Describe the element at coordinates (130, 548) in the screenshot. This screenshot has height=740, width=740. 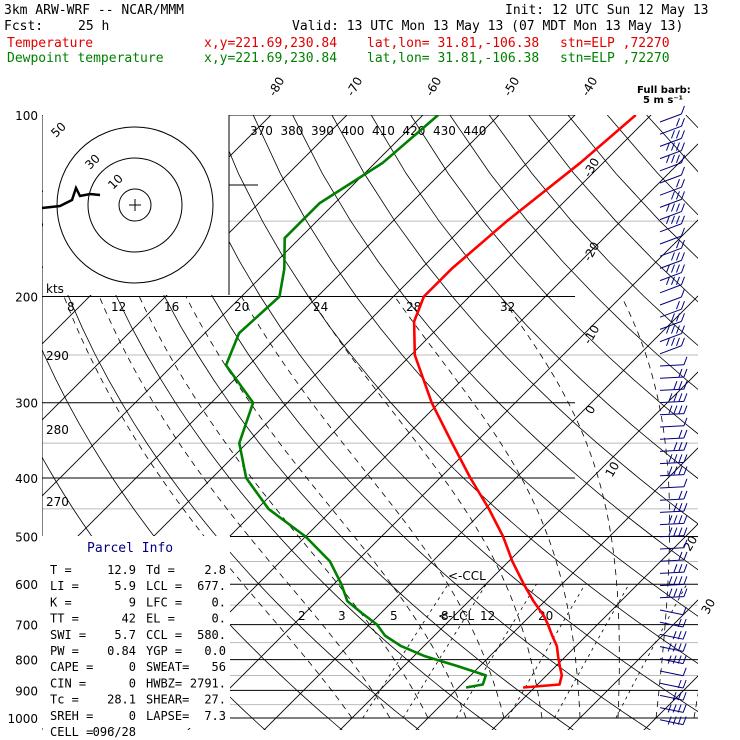
I see `parcel-info-title: Parcel Info` at that location.